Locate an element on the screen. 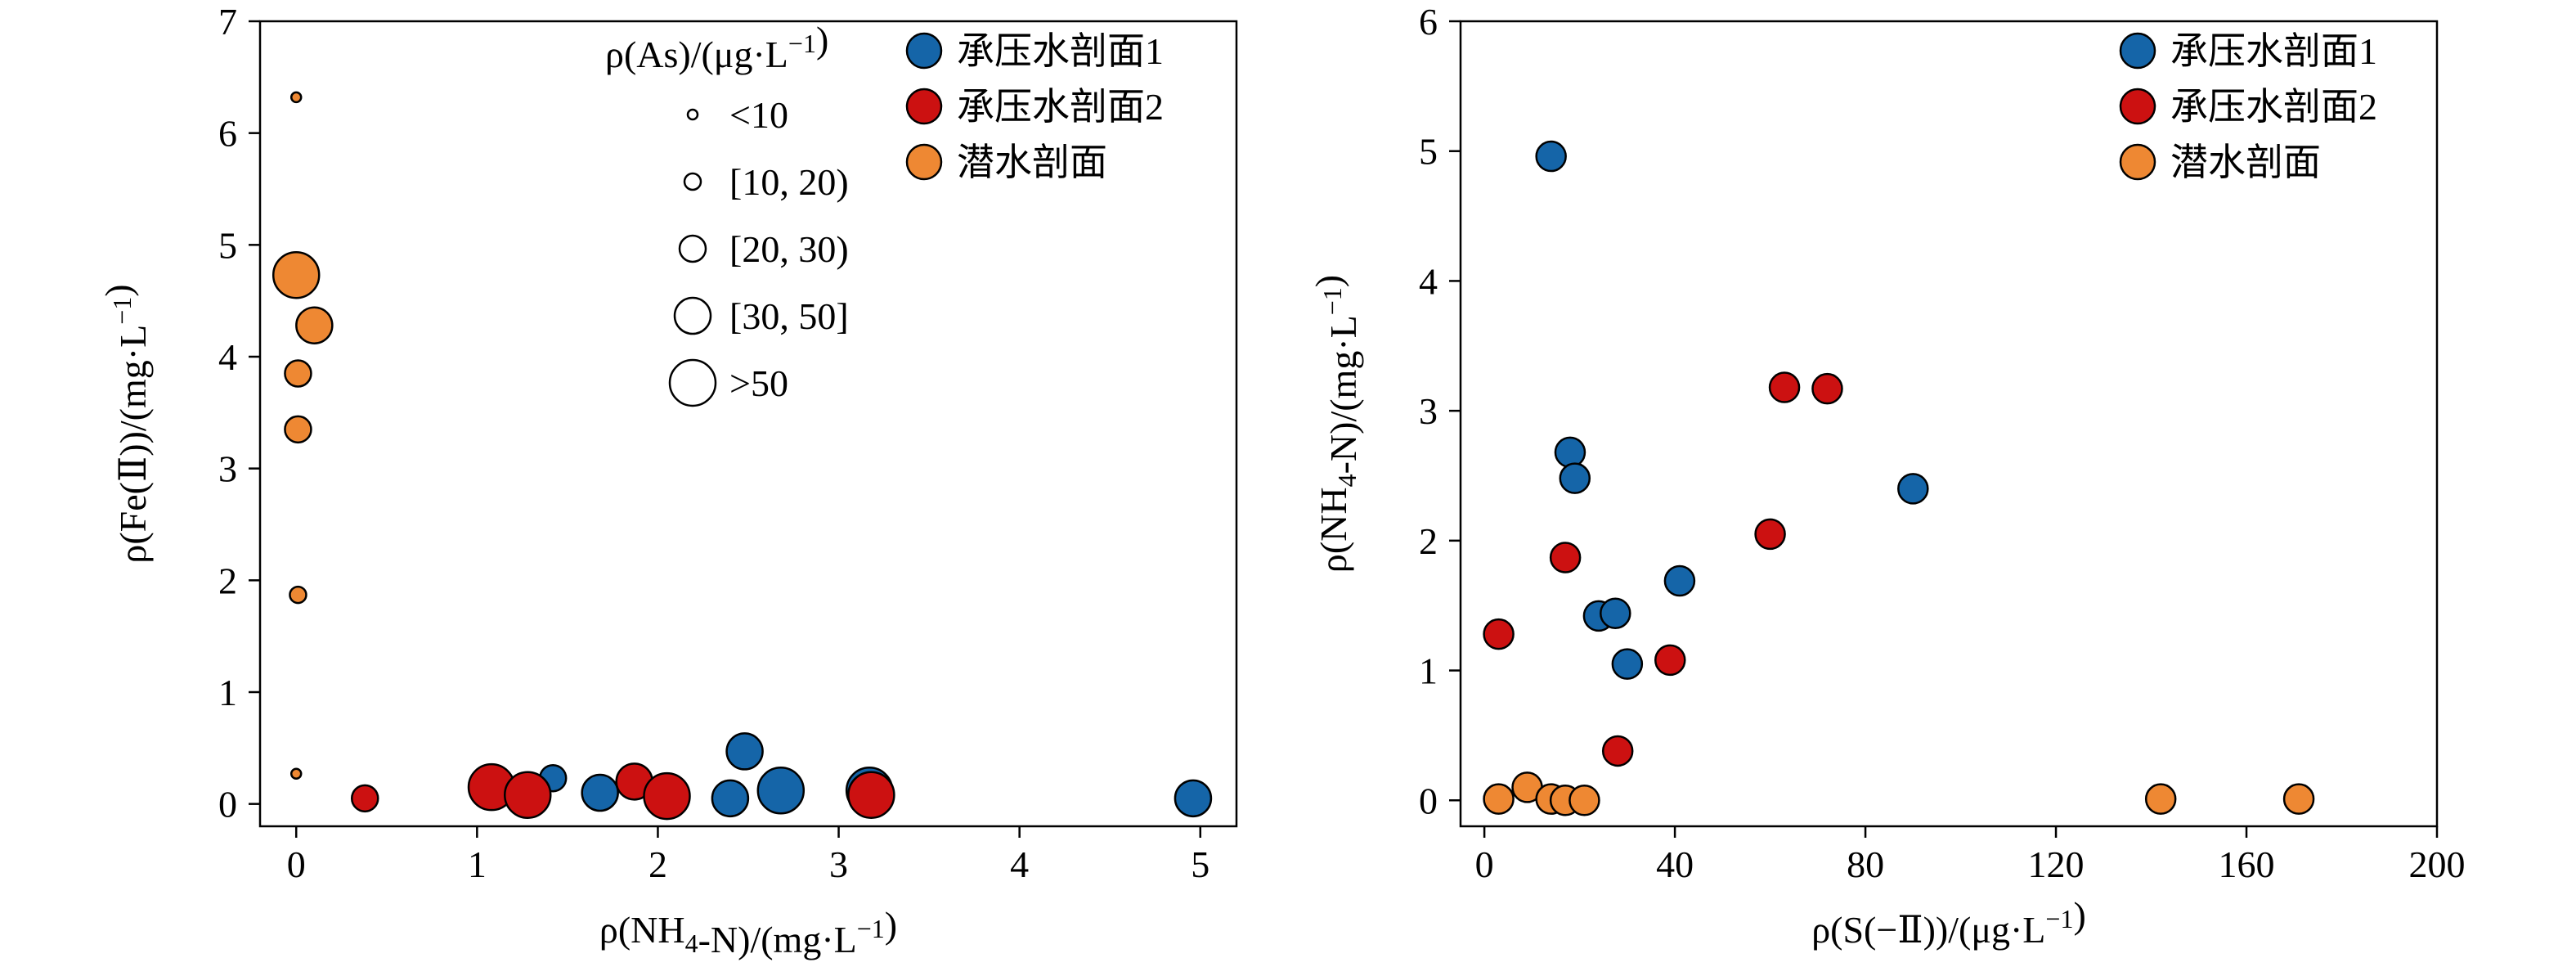 This screenshot has width=2576, height=967. x-tick-label: 1 is located at coordinates (477, 864).